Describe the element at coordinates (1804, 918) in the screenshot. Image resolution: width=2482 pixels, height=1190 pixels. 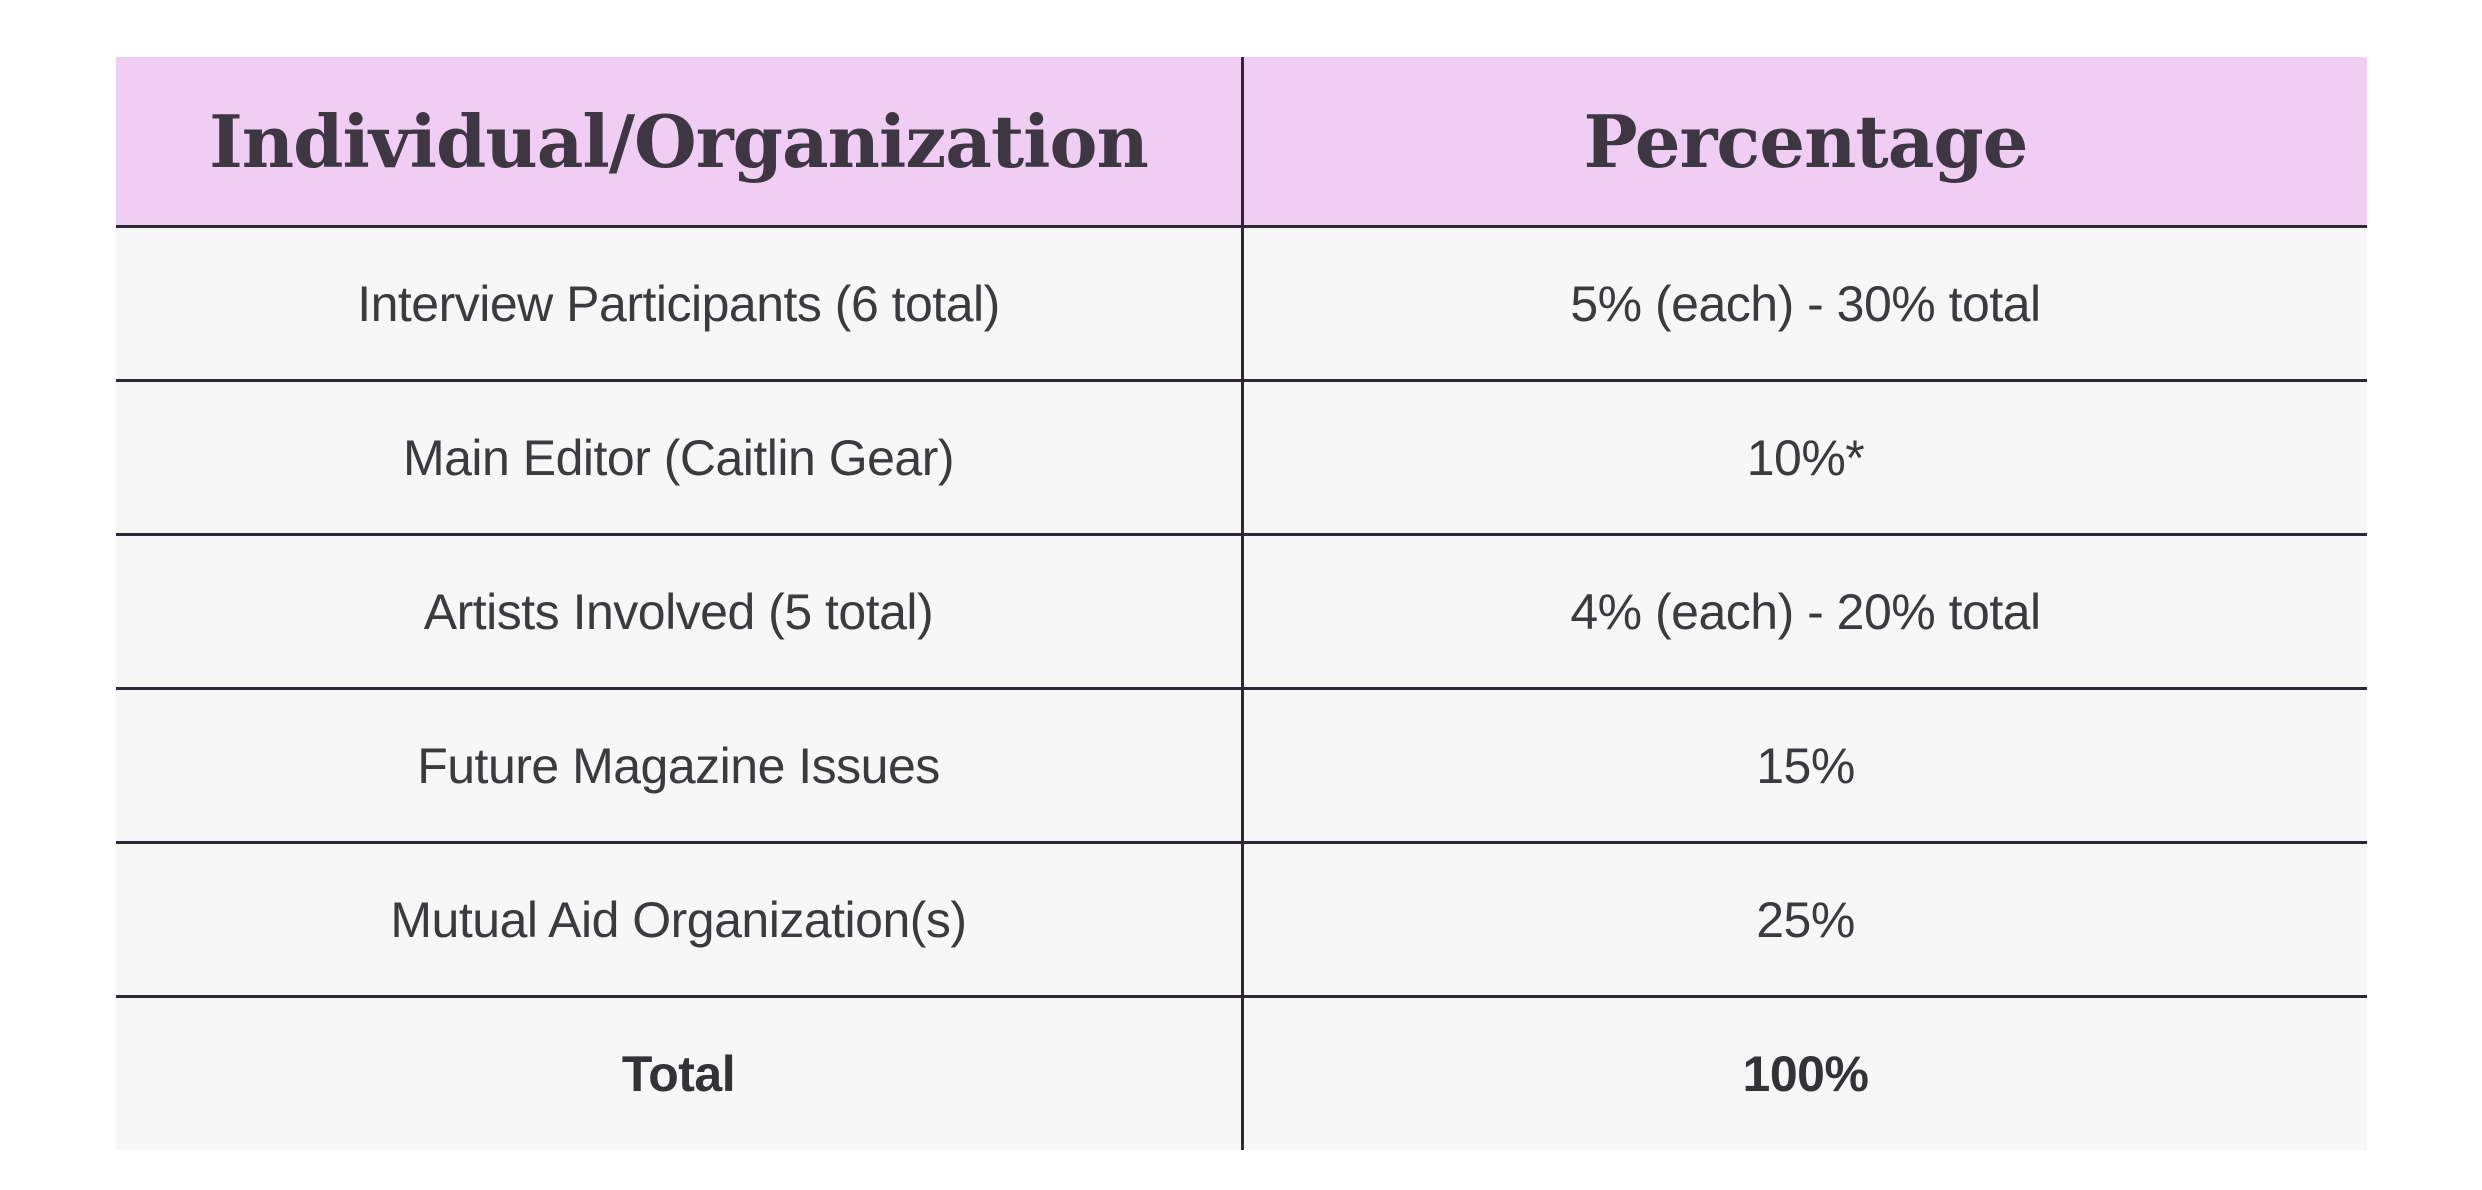
I see `row-mutual-aid-organizations-value: 25%` at that location.